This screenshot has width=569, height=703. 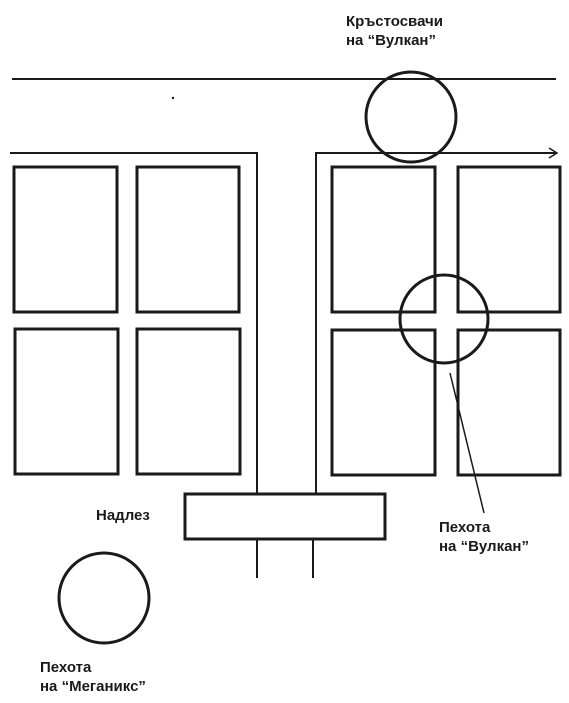 I want to click on infantry-meganiks-label: Пехота на “Меганикс”, so click(x=93, y=677).